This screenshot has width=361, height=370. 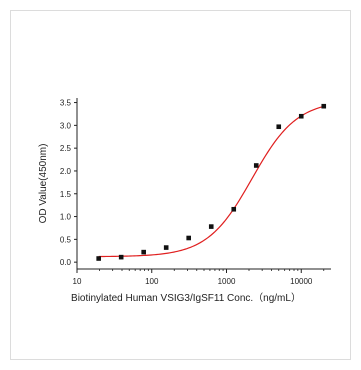 What do you see at coordinates (227, 281) in the screenshot?
I see `x-tick-label: 1000` at bounding box center [227, 281].